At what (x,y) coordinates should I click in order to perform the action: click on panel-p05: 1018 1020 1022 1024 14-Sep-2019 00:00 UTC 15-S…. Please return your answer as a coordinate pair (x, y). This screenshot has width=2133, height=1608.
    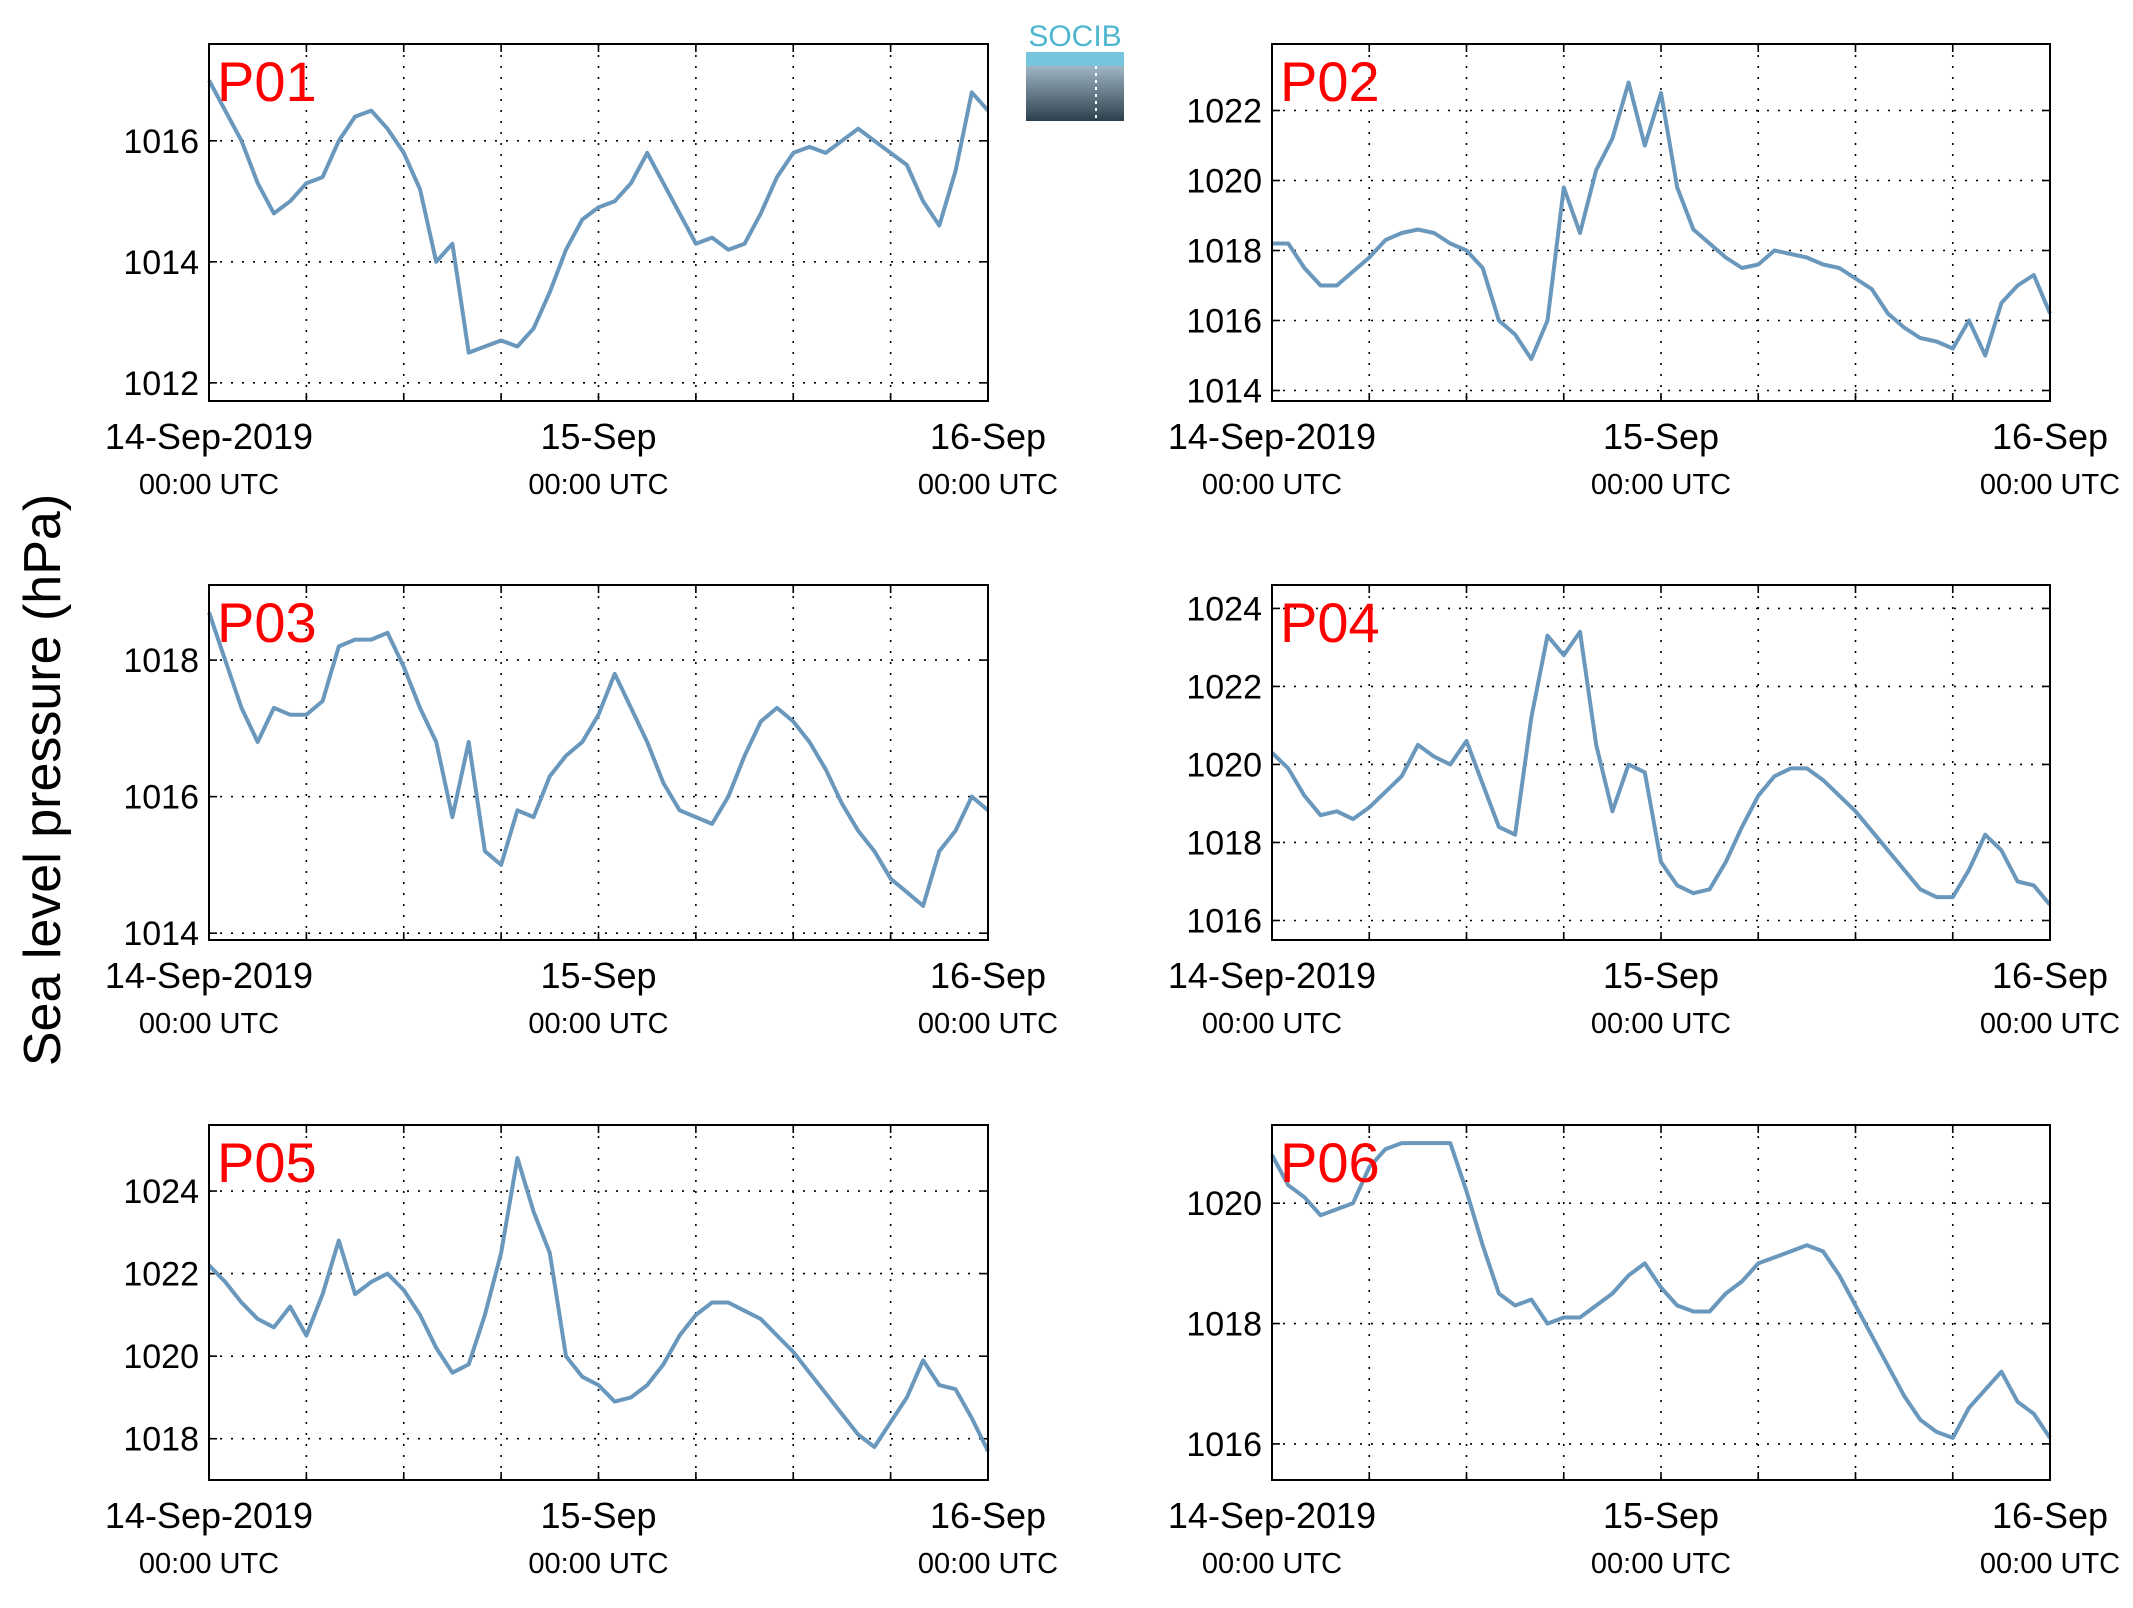
    Looking at the image, I should click on (581, 1352).